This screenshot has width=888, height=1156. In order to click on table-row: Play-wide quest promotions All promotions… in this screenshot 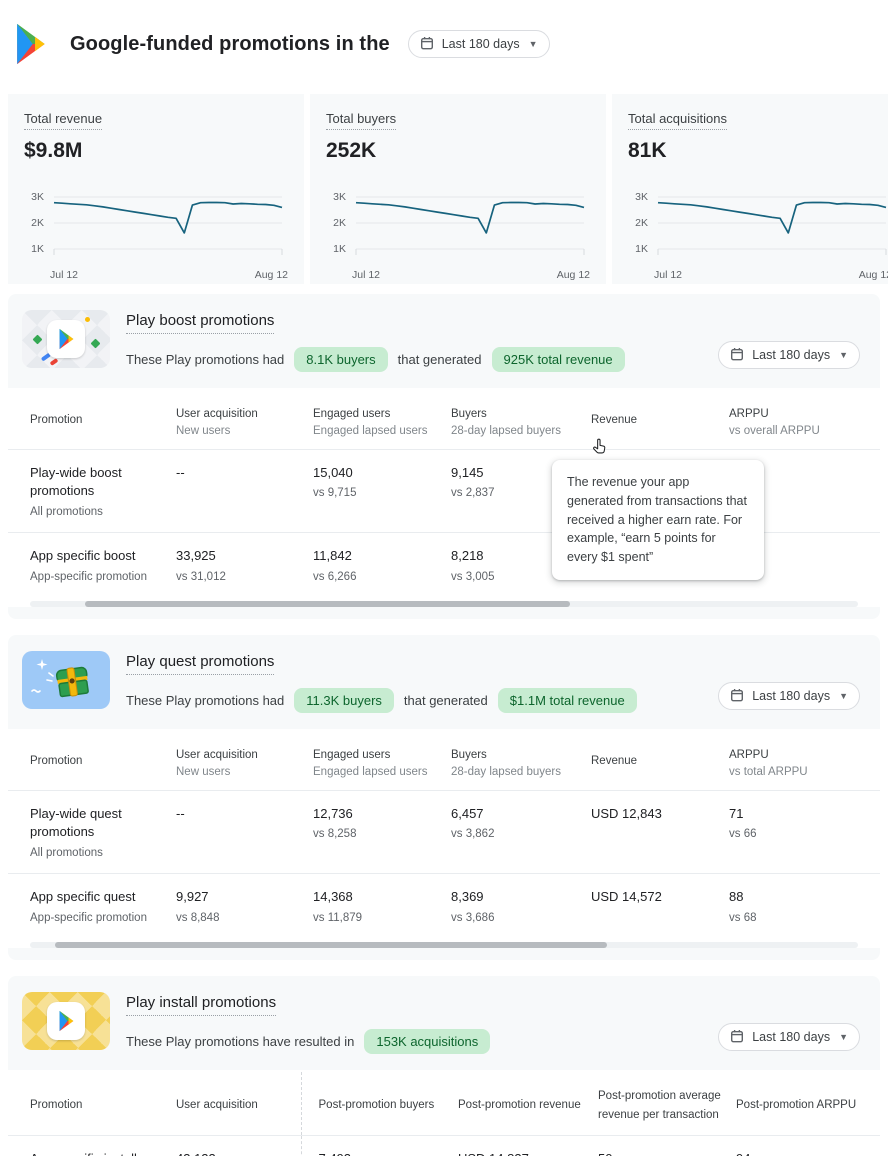, I will do `click(444, 831)`.